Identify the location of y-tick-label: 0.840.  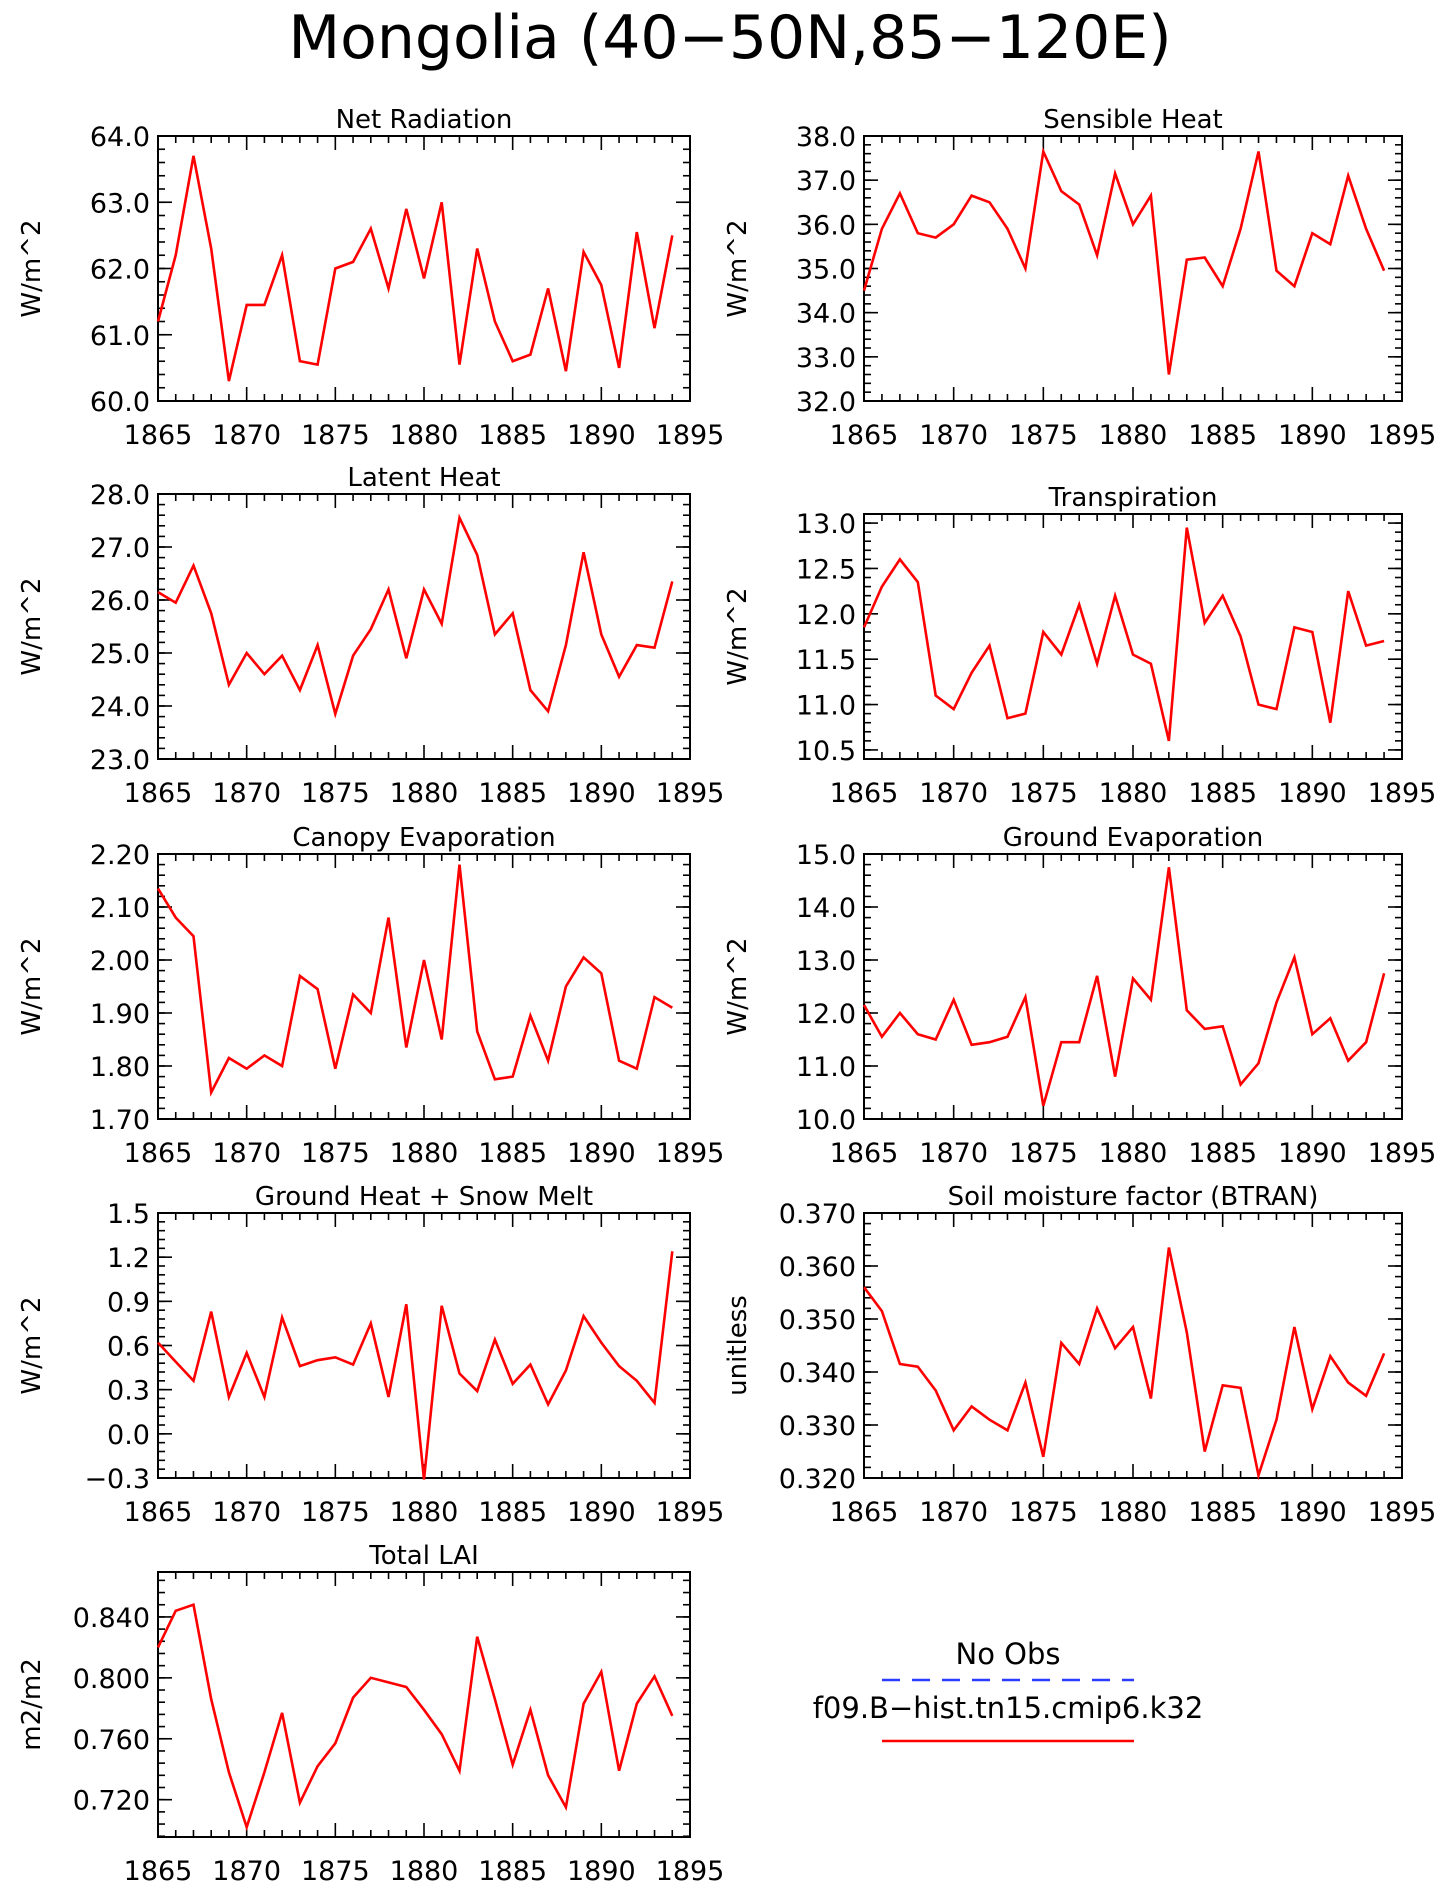
(111, 1618).